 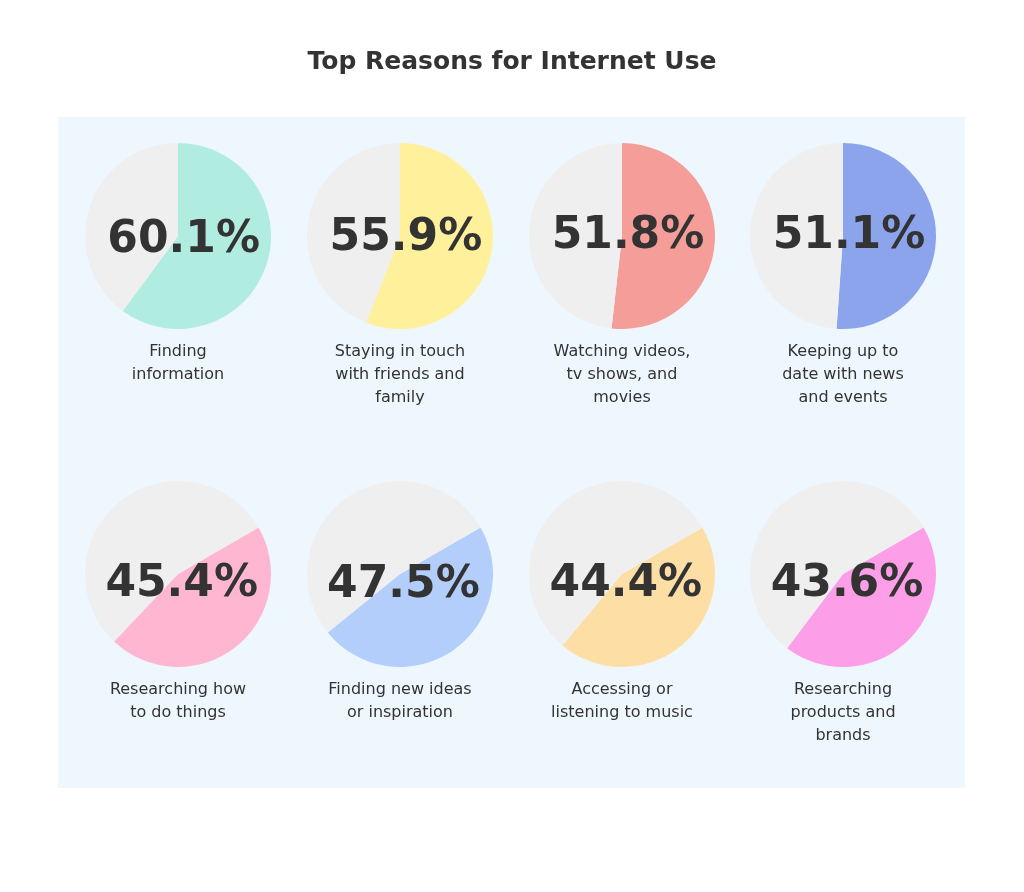 What do you see at coordinates (622, 700) in the screenshot?
I see `slice-label: Accessing or listening to music` at bounding box center [622, 700].